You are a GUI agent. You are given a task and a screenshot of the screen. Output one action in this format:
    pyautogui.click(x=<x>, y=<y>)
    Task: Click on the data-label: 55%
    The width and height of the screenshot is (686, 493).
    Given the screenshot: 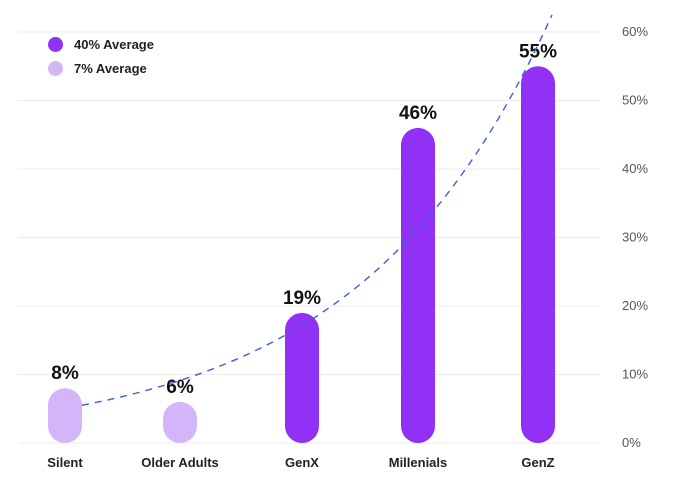 What is the action you would take?
    pyautogui.click(x=538, y=51)
    